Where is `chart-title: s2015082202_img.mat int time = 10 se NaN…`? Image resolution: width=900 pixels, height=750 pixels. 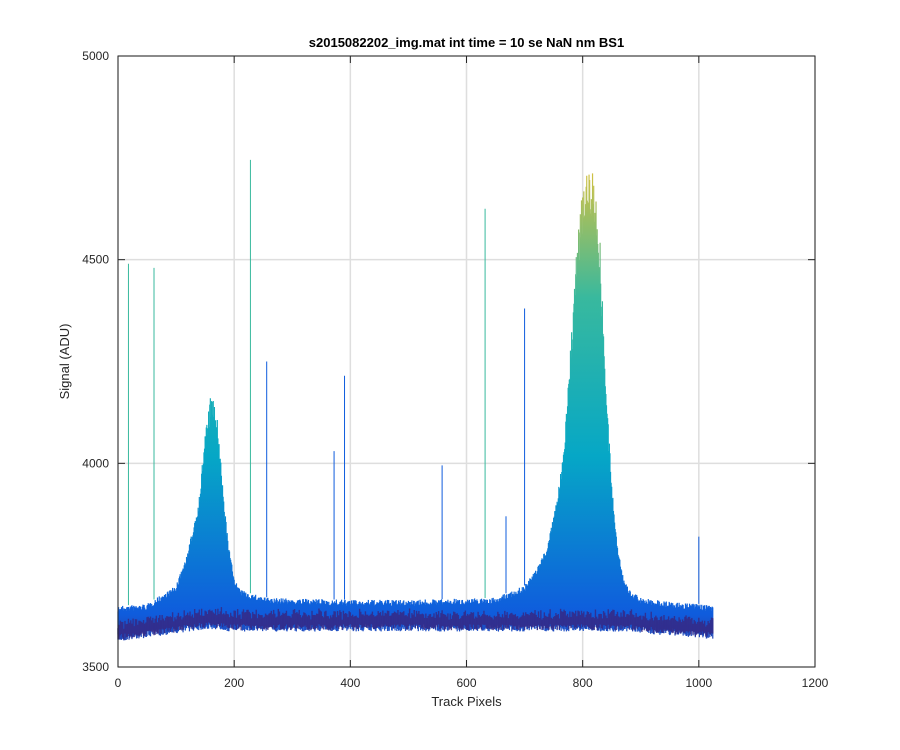
chart-title: s2015082202_img.mat int time = 10 se NaN… is located at coordinates (466, 42).